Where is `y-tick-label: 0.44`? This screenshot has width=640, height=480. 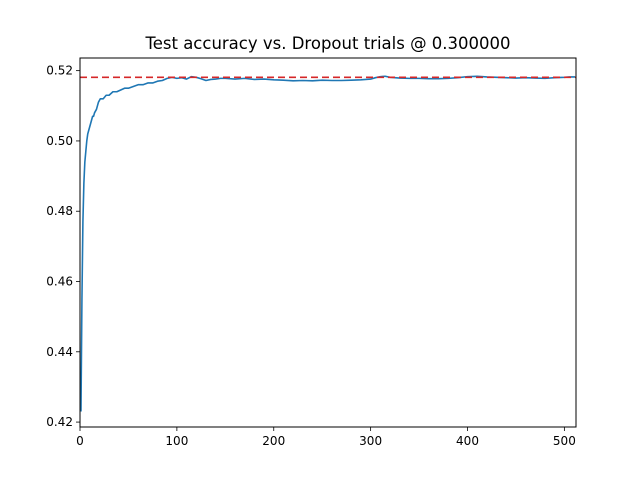 y-tick-label: 0.44 is located at coordinates (59, 352).